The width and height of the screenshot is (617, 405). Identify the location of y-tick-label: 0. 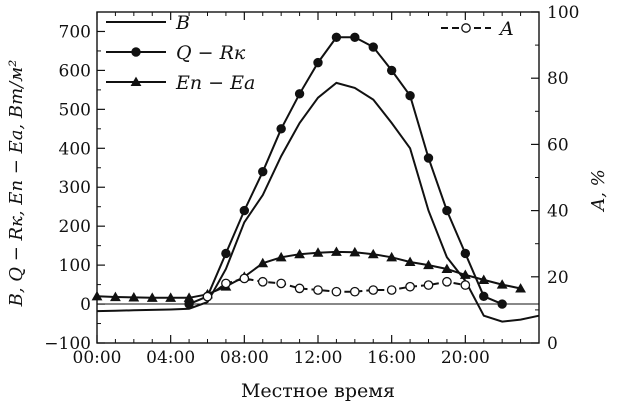
(85, 305).